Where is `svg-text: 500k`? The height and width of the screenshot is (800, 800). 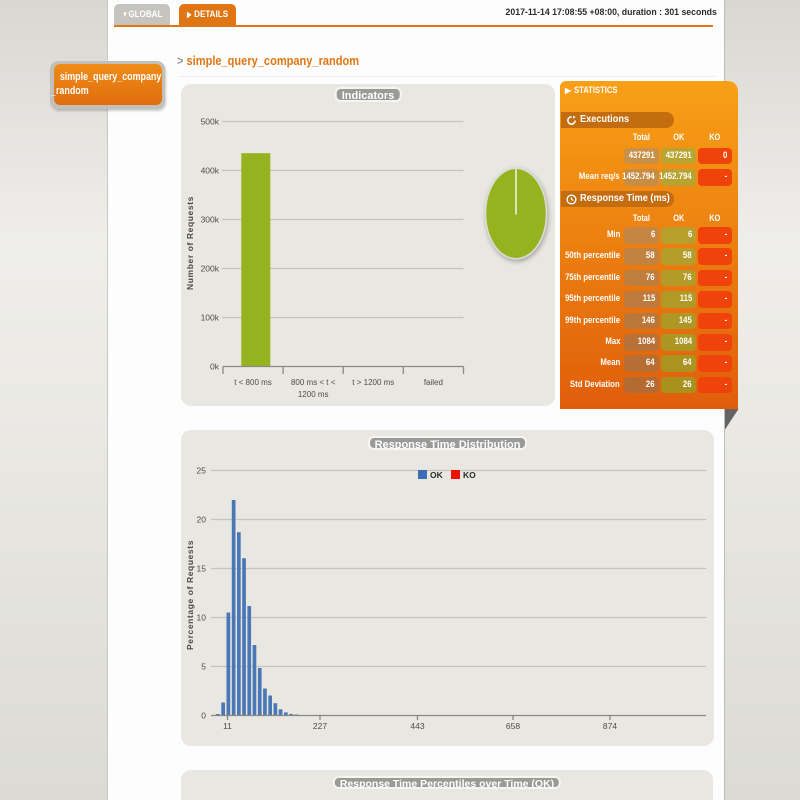
svg-text: 500k is located at coordinates (210, 122).